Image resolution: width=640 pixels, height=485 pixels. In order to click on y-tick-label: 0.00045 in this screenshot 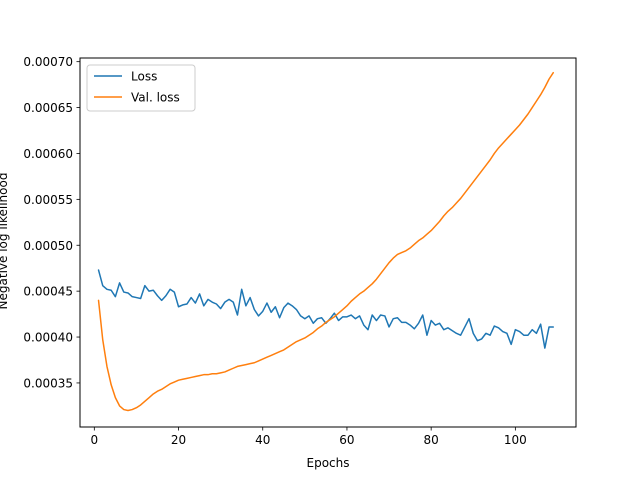, I will do `click(48, 292)`.